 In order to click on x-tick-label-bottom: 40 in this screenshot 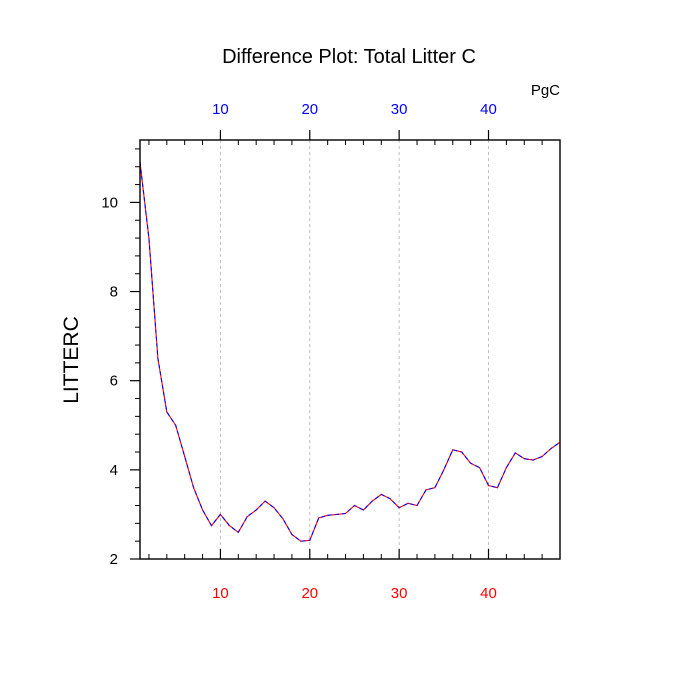, I will do `click(488, 593)`.